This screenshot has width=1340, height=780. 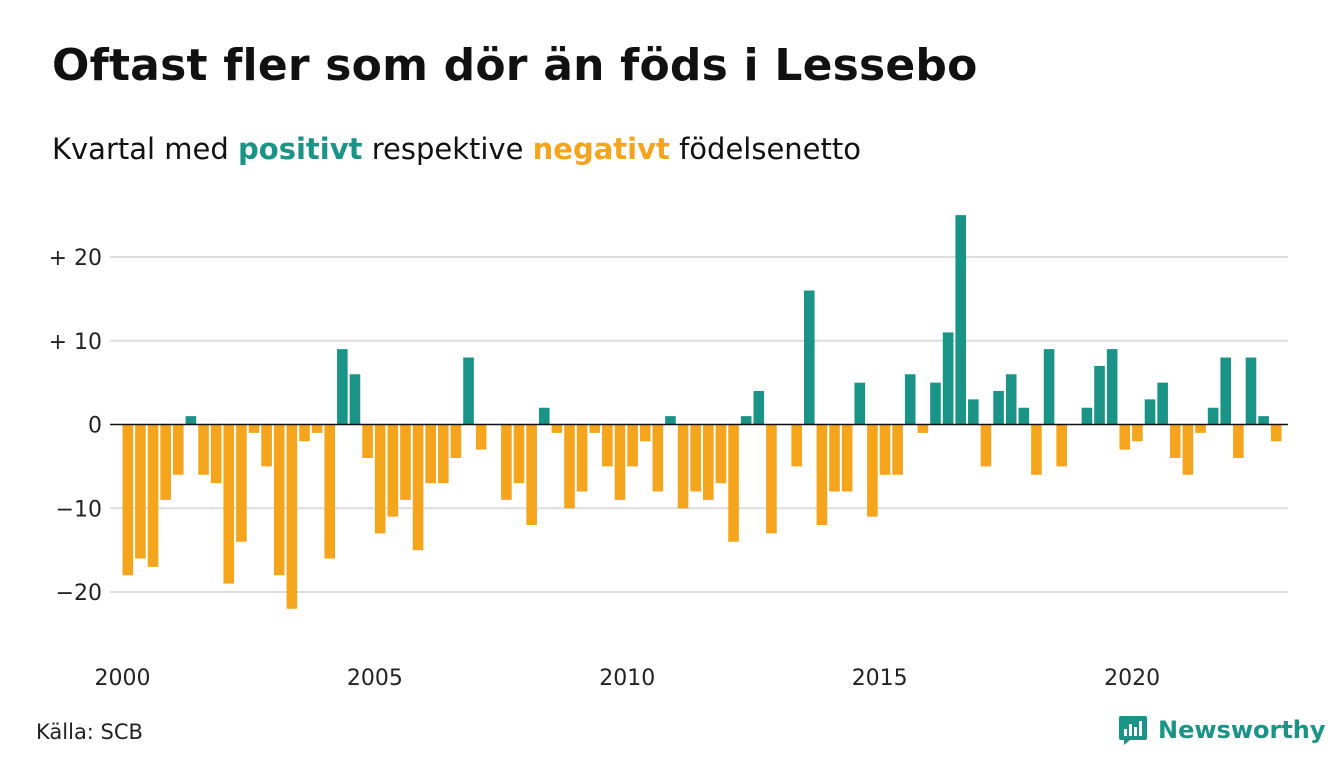 I want to click on x-tick-label: 2015, so click(x=880, y=678).